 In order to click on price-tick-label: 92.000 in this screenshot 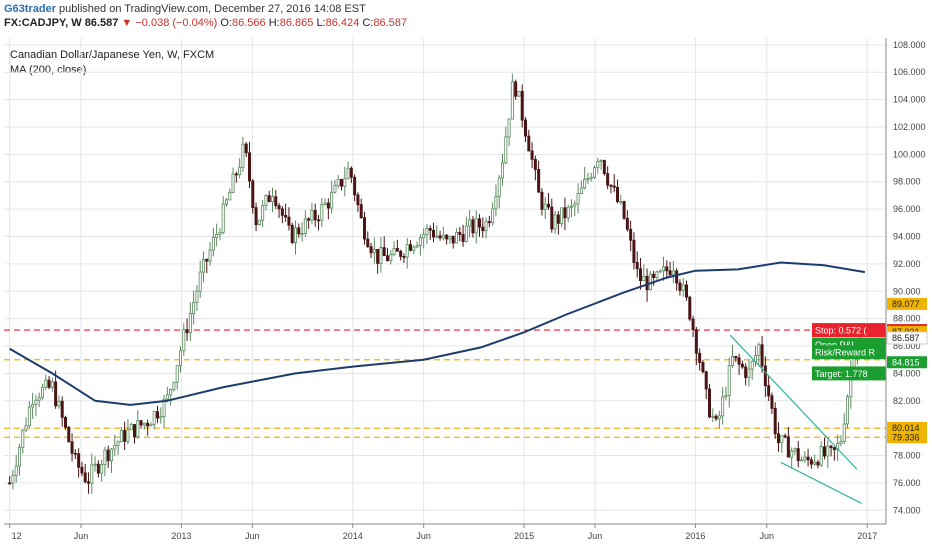, I will do `click(907, 264)`.